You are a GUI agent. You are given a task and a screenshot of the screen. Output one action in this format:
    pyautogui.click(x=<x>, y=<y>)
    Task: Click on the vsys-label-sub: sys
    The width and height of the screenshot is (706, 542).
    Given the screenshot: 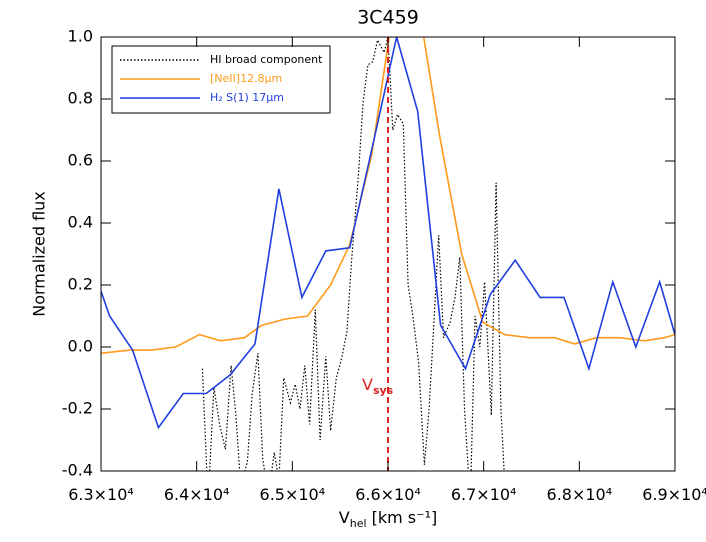 What is the action you would take?
    pyautogui.click(x=383, y=390)
    